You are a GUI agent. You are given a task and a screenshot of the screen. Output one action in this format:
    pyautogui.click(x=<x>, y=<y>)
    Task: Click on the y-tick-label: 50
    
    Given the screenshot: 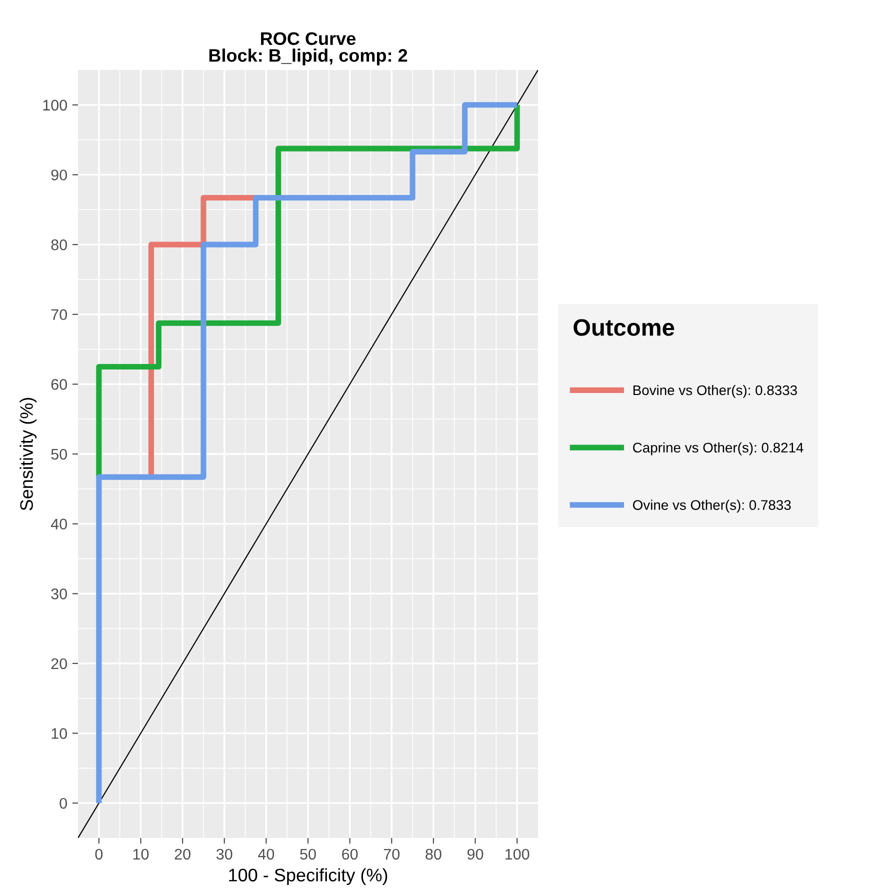 What is the action you would take?
    pyautogui.click(x=59, y=454)
    